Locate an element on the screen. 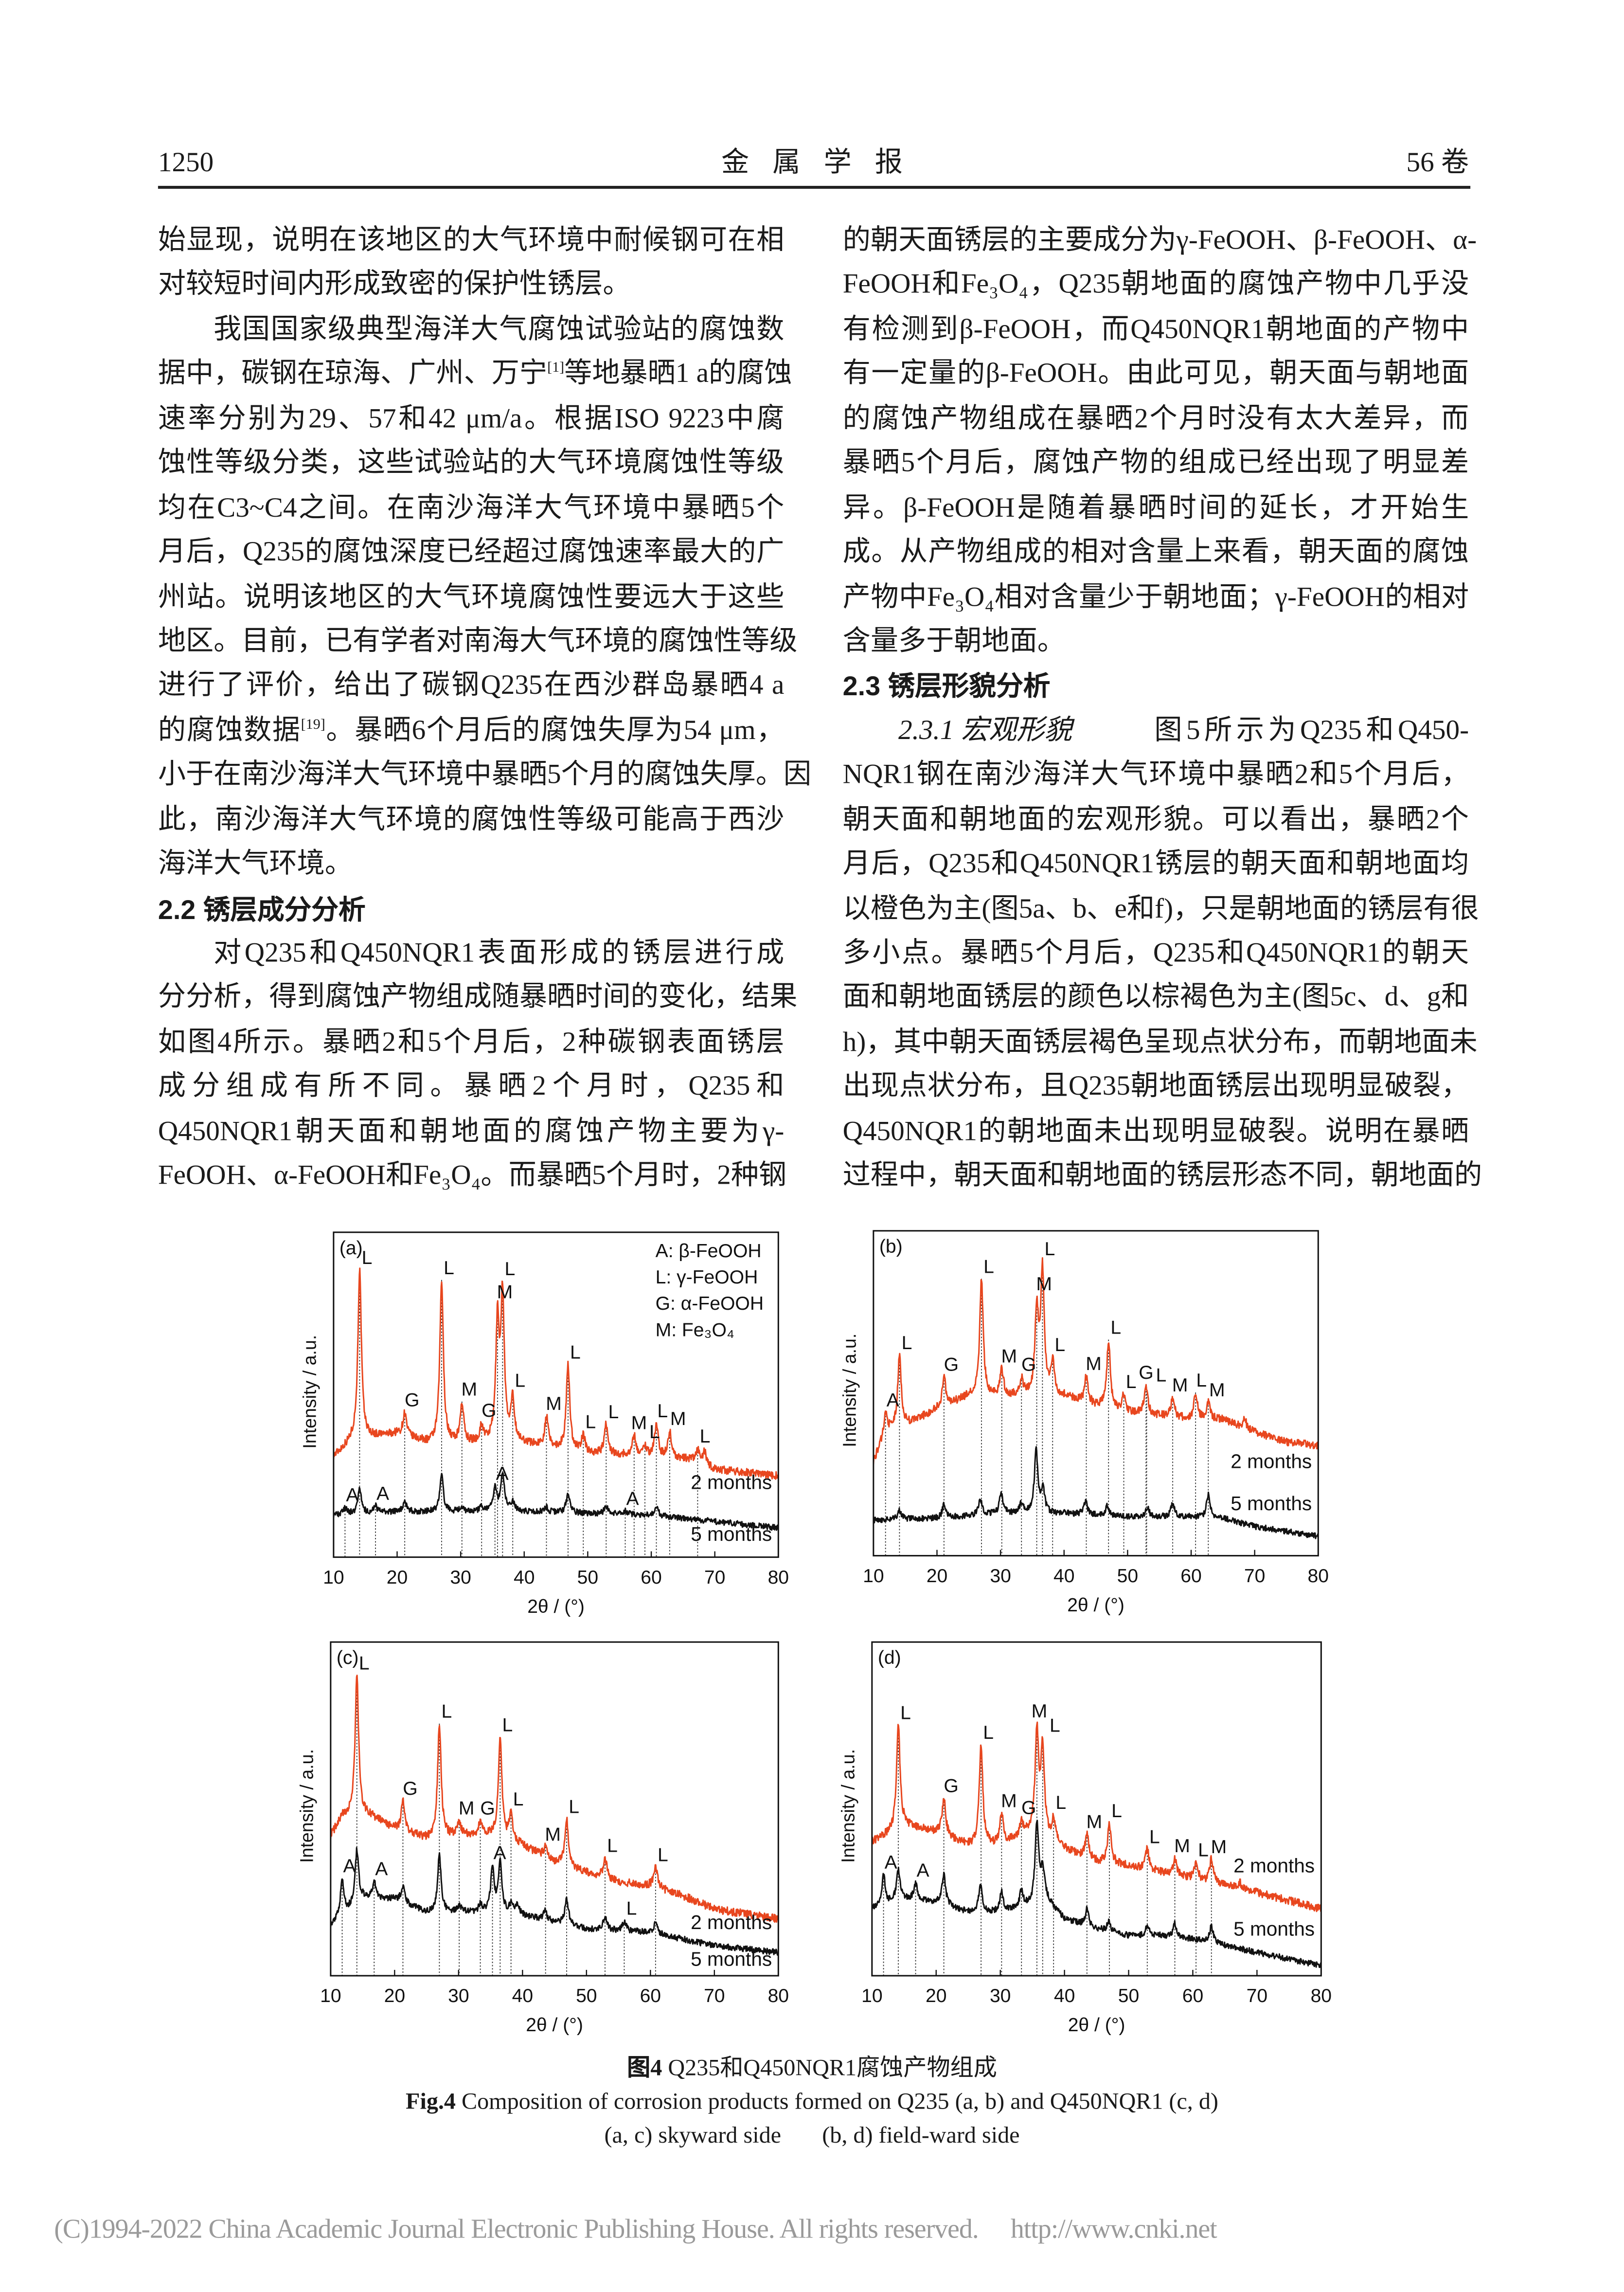 This screenshot has width=1624, height=2292. header-rule is located at coordinates (814, 187).